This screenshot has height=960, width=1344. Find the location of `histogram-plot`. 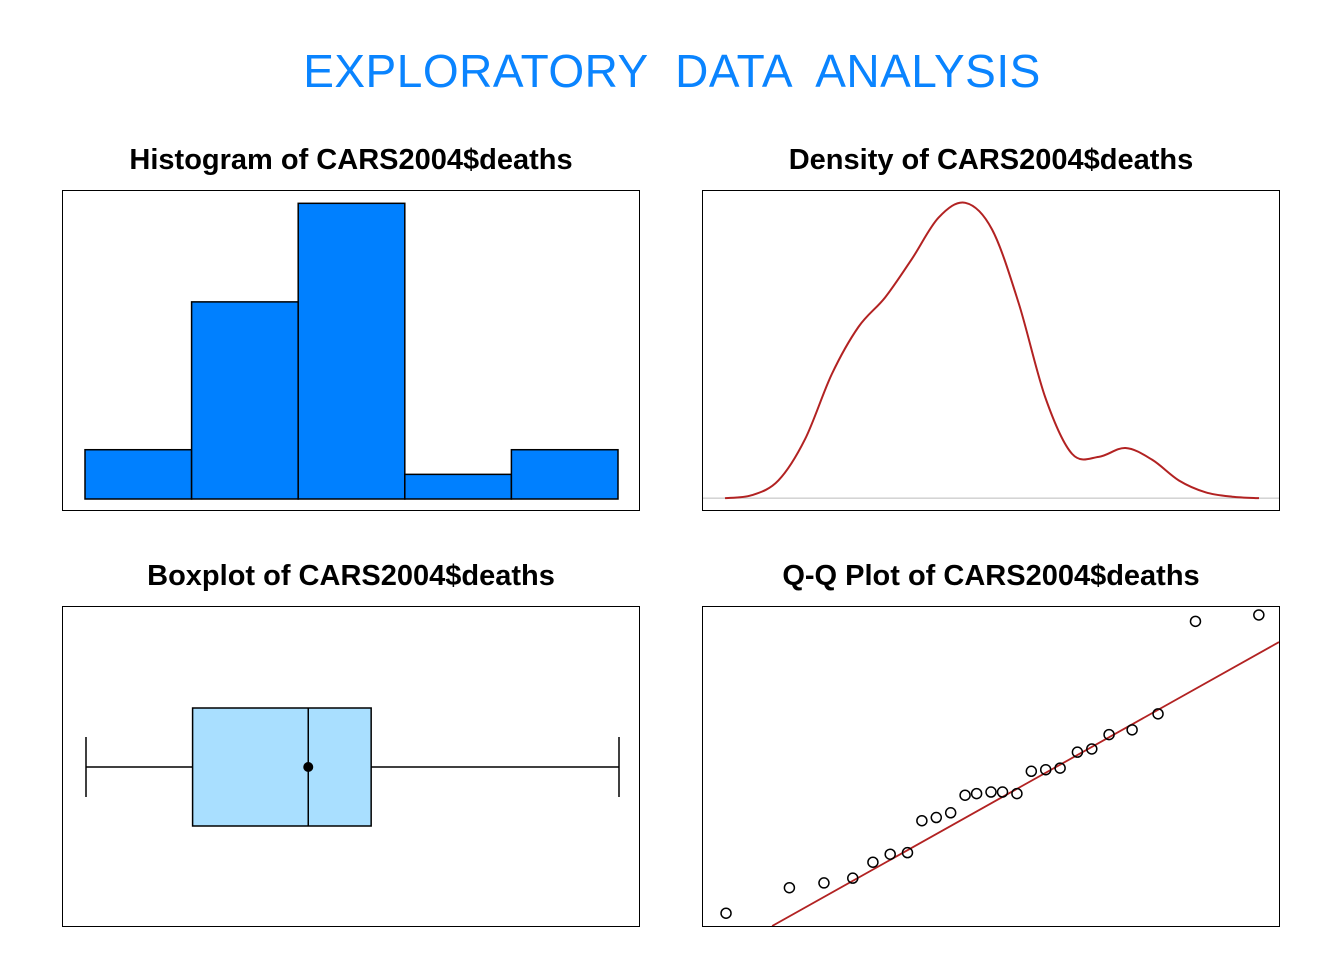

histogram-plot is located at coordinates (351, 351).